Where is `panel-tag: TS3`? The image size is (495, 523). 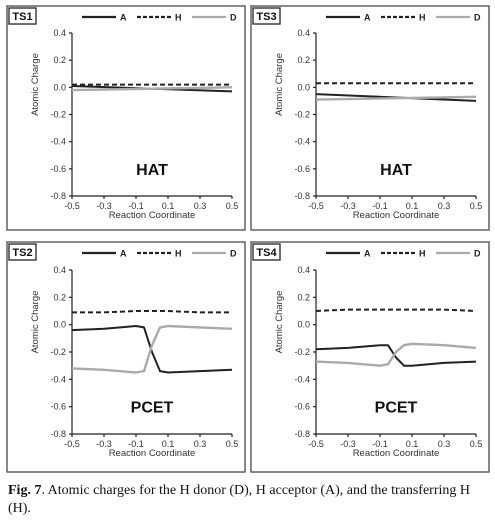 panel-tag: TS3 is located at coordinates (266, 17).